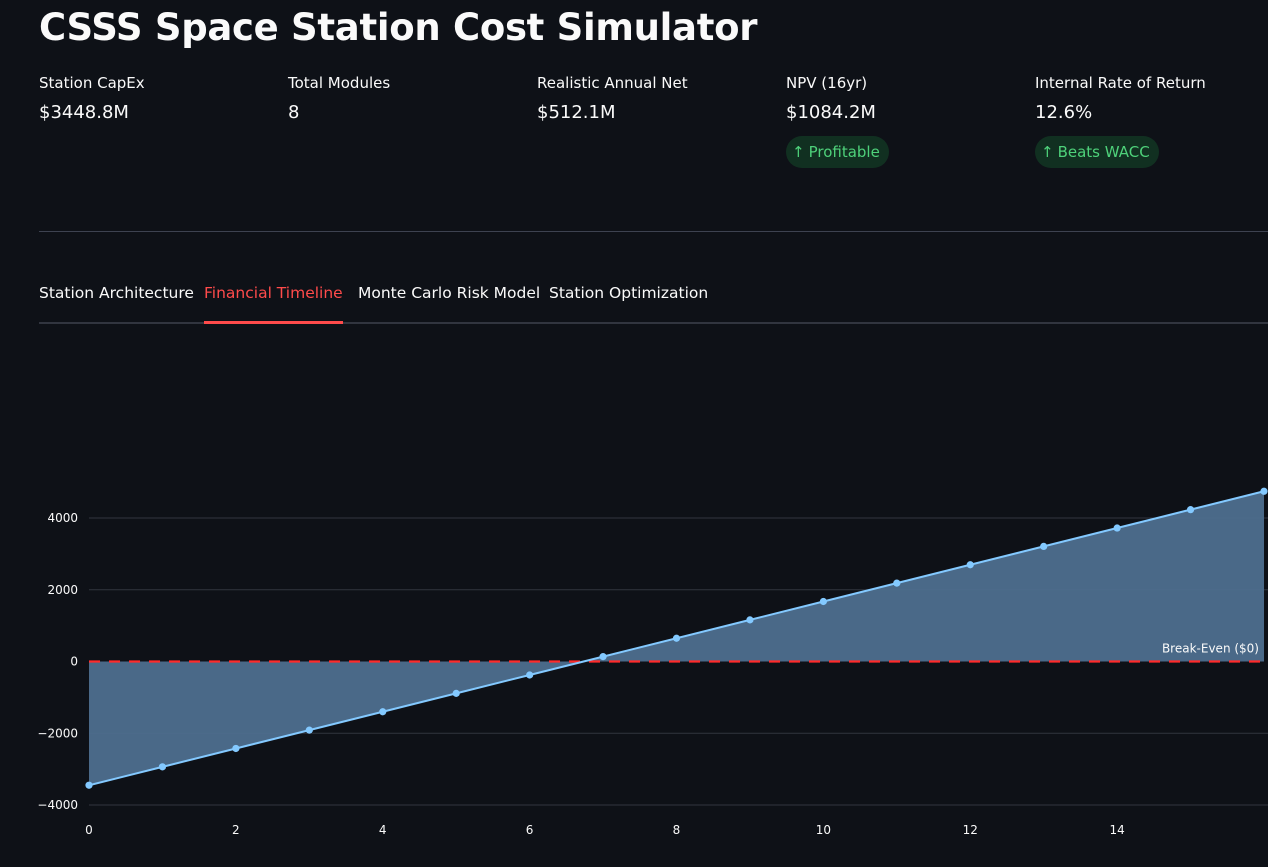 The image size is (1268, 867). What do you see at coordinates (612, 83) in the screenshot?
I see `metric-label: Realistic Annual Net` at bounding box center [612, 83].